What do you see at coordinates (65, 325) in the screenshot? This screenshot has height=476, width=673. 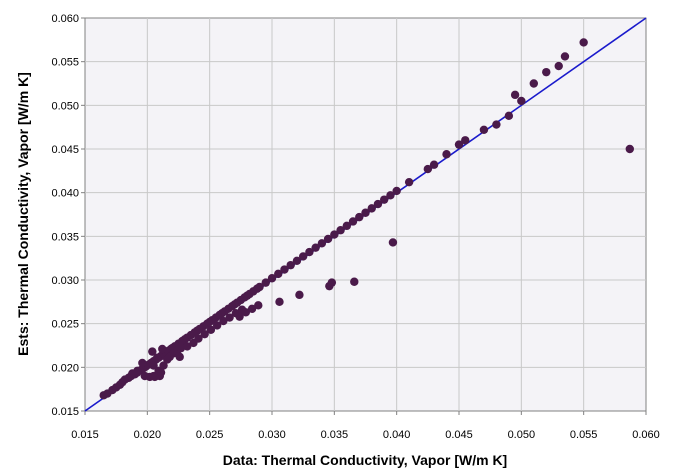 I see `y-tick-label: 0.025` at bounding box center [65, 325].